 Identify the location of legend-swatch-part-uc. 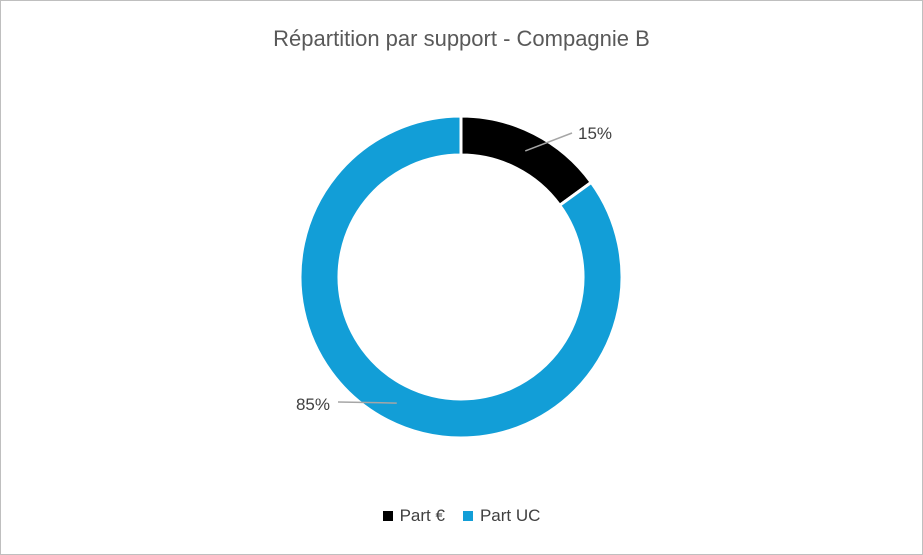
(467, 516).